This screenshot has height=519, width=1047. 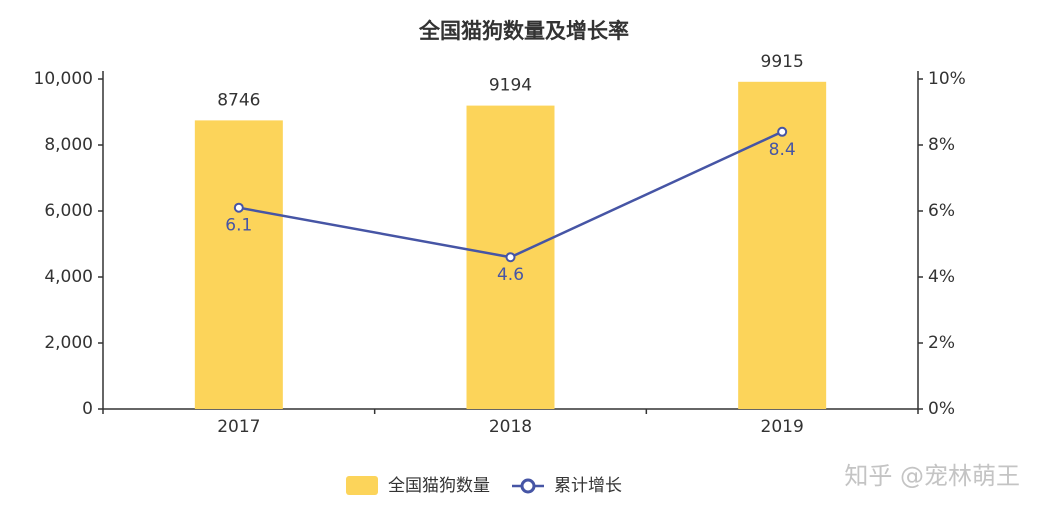 What do you see at coordinates (941, 409) in the screenshot?
I see `y2-tick-label: 0%` at bounding box center [941, 409].